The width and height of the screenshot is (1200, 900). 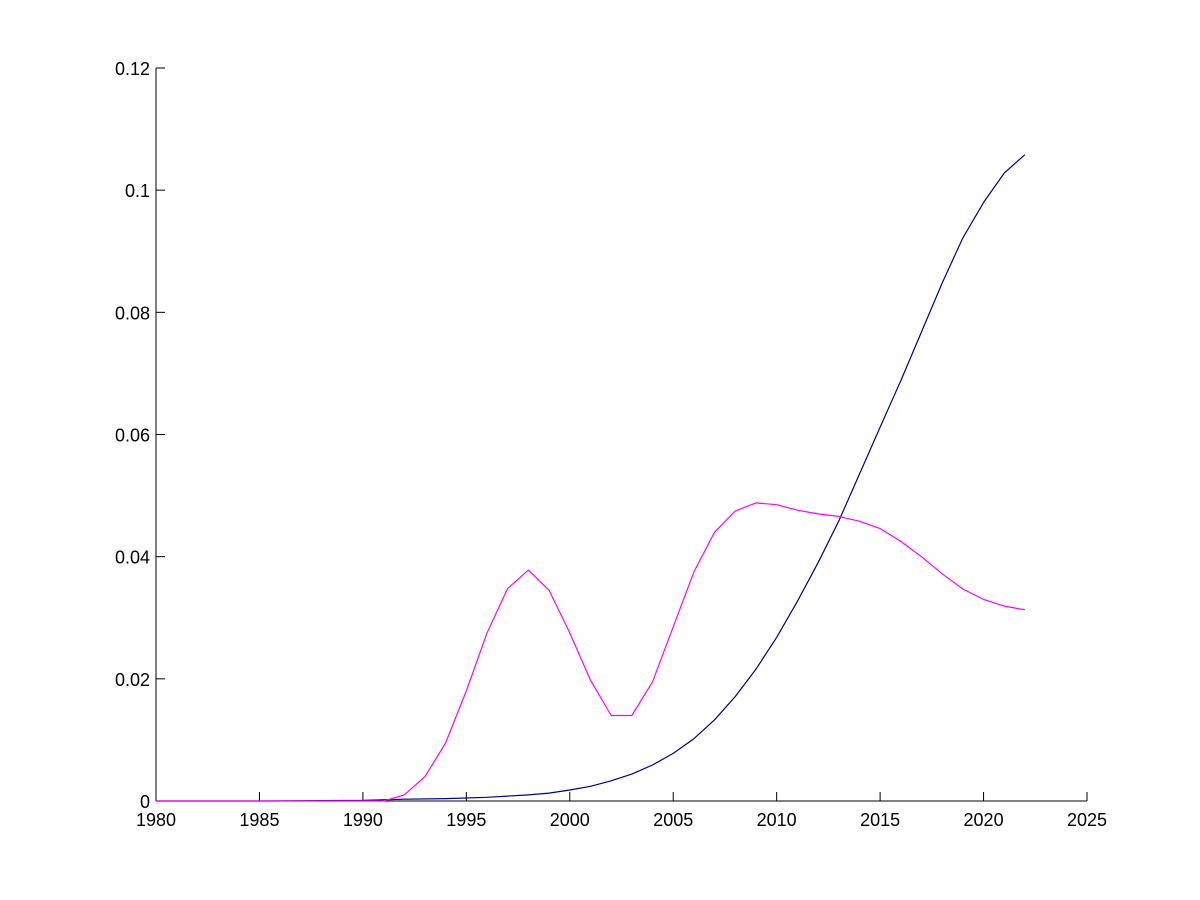 What do you see at coordinates (156, 820) in the screenshot?
I see `x-tick-label: 1980` at bounding box center [156, 820].